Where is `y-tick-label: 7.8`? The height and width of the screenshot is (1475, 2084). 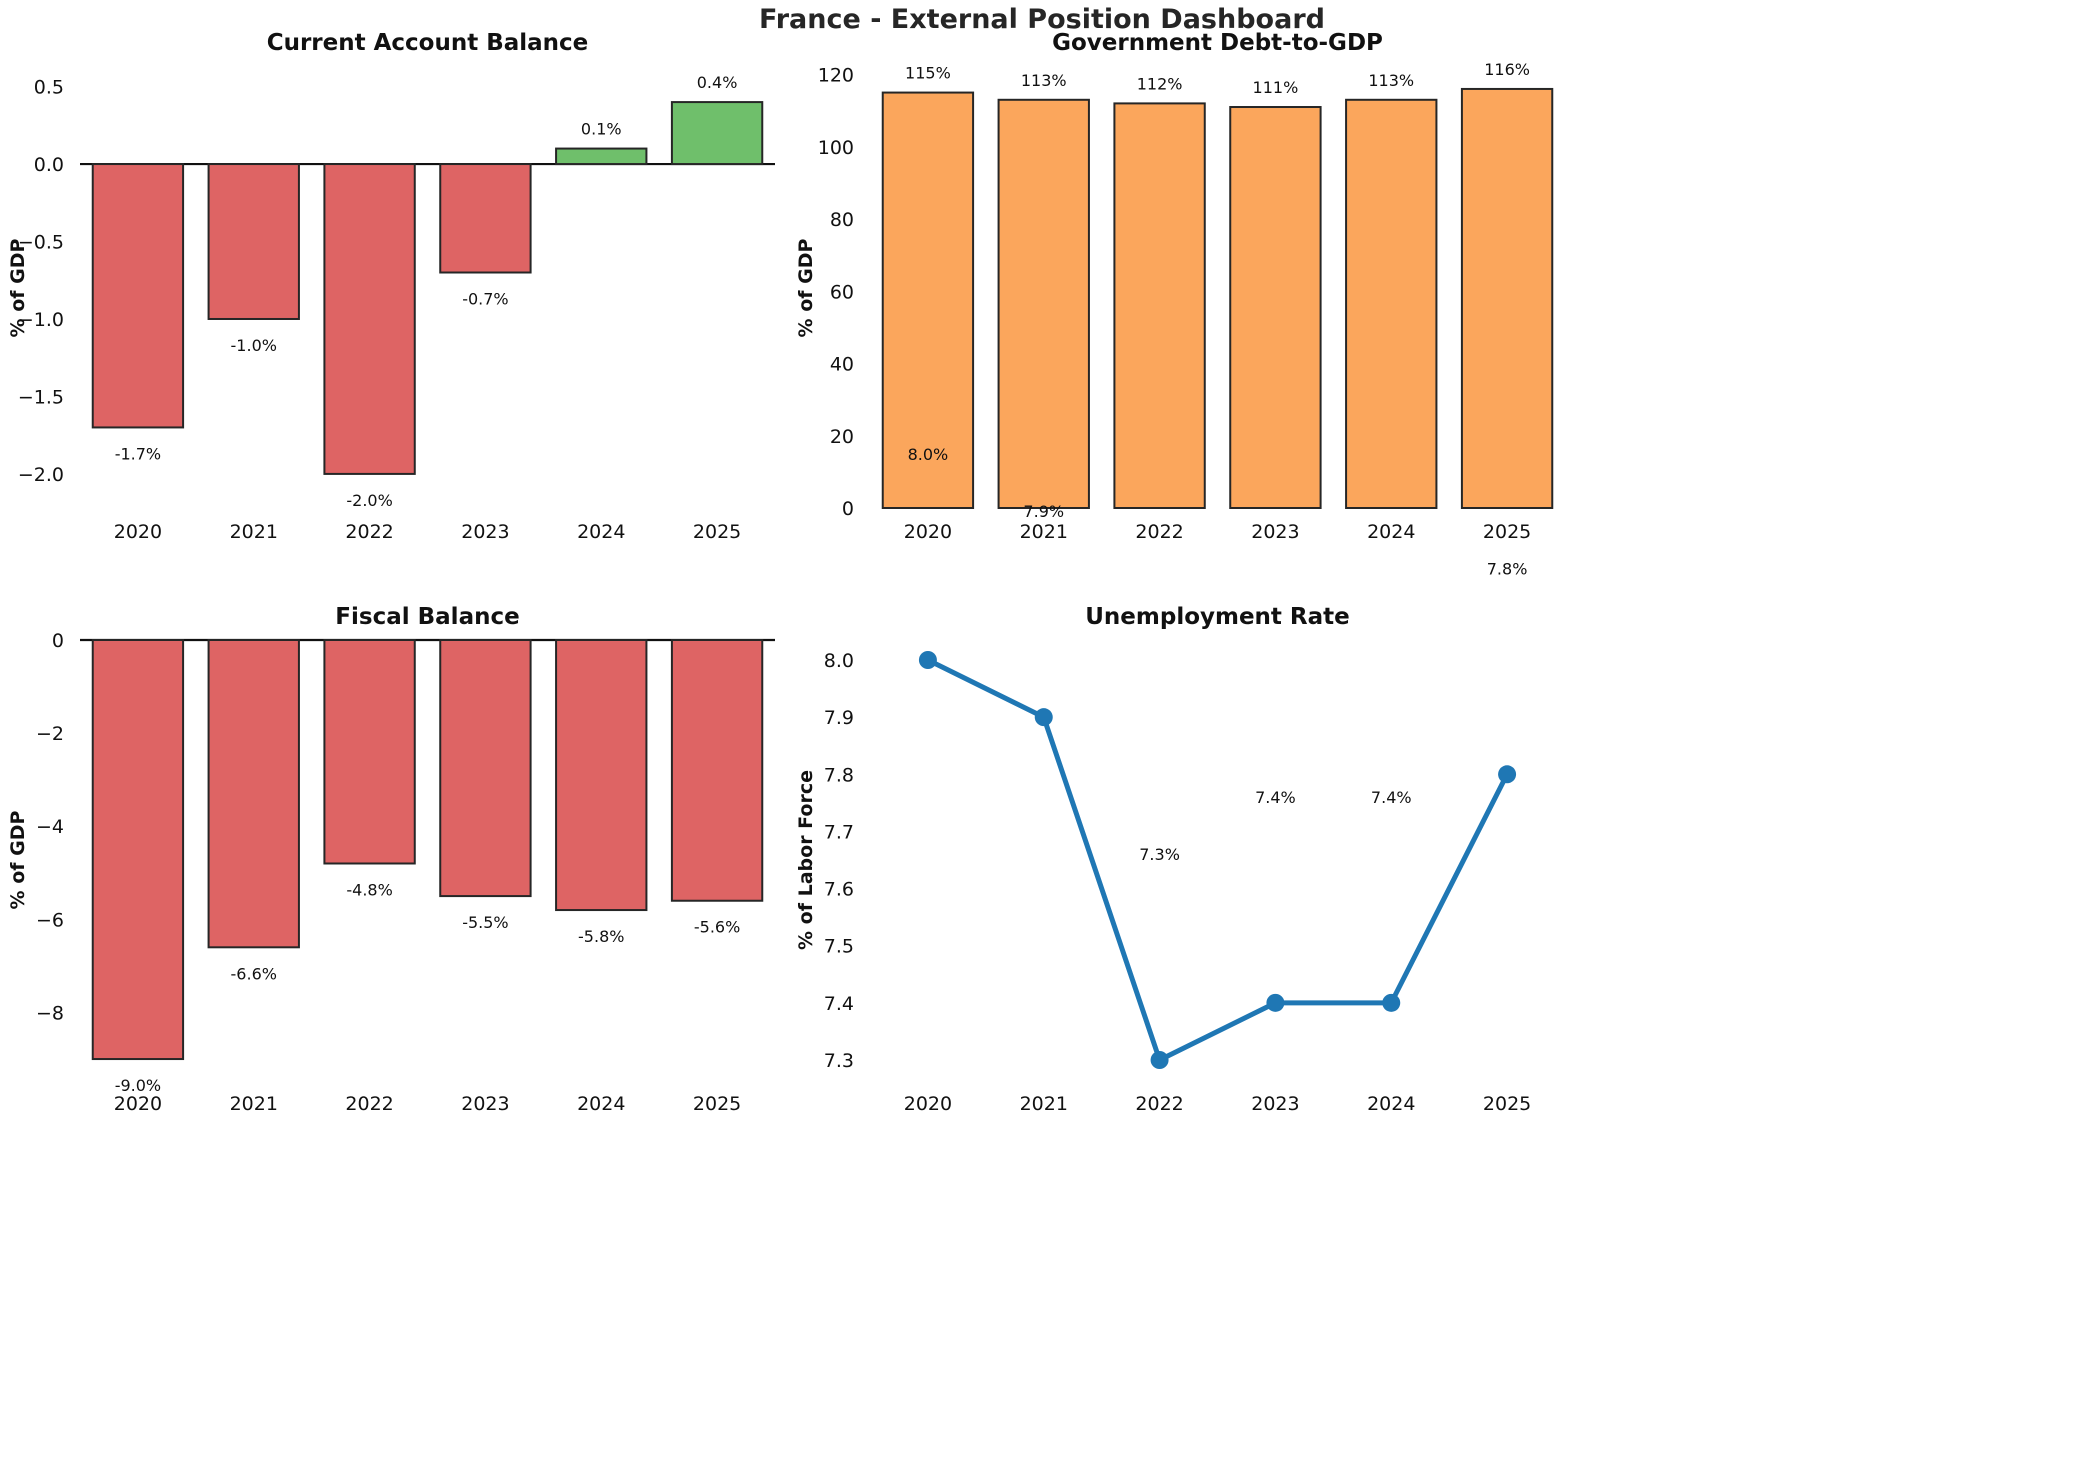
y-tick-label: 7.8 is located at coordinates (839, 775).